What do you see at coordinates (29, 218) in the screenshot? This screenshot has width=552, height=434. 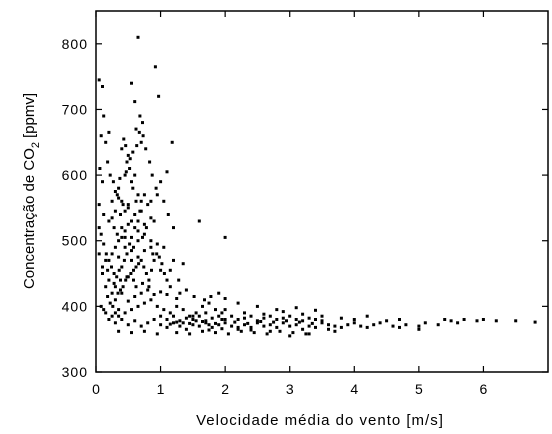 I see `y-axis-label-main: Concentração de CO` at bounding box center [29, 218].